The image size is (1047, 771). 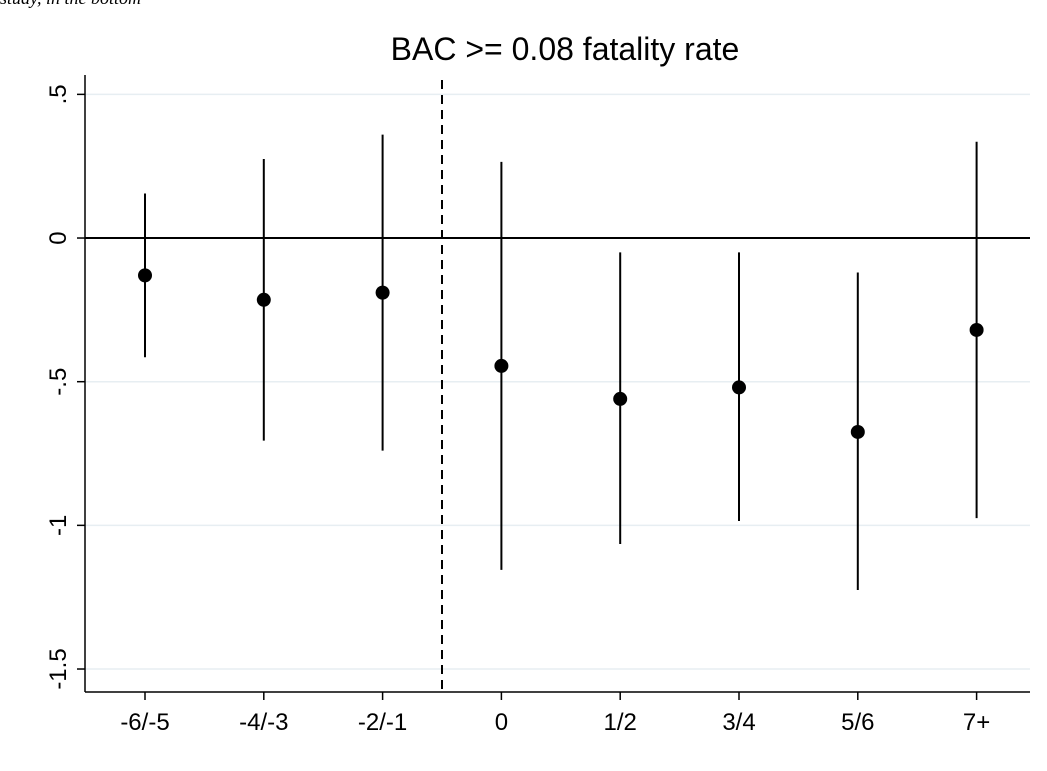 I want to click on y-tick-label-3: -1, so click(x=58, y=525).